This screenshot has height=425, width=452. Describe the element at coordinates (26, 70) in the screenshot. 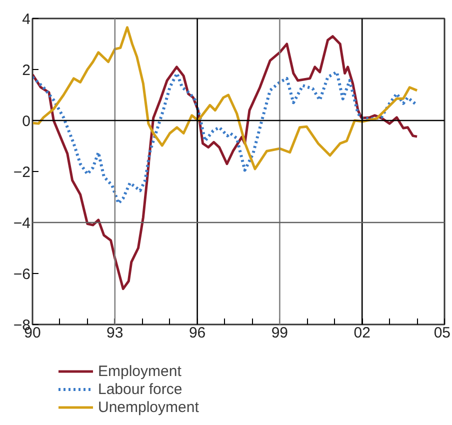

I see `y-tick-label: 2` at that location.